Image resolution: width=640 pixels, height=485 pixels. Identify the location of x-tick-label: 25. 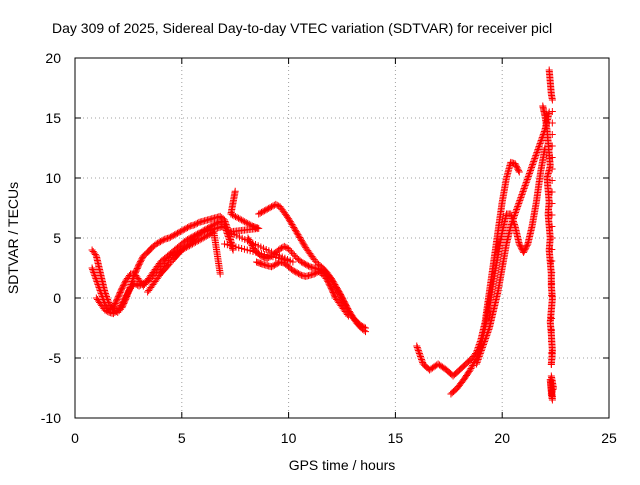
(609, 438).